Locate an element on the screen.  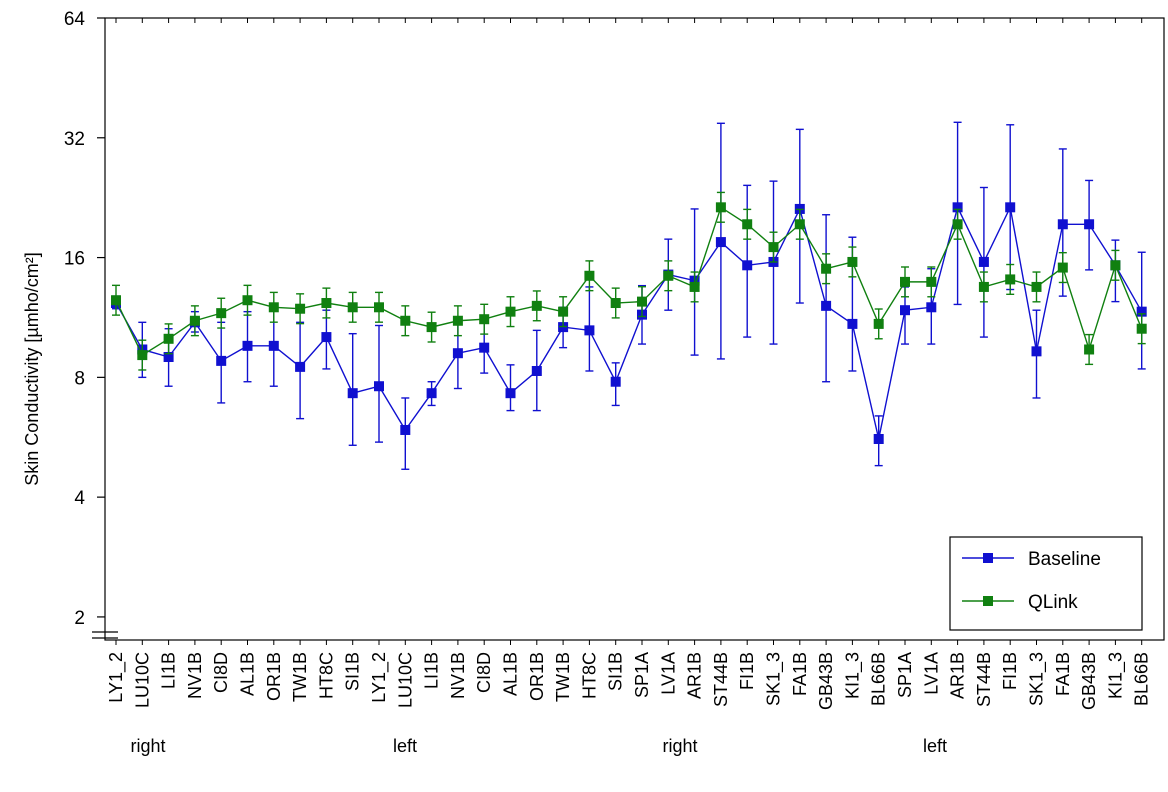
group-label: right is located at coordinates (147, 746).